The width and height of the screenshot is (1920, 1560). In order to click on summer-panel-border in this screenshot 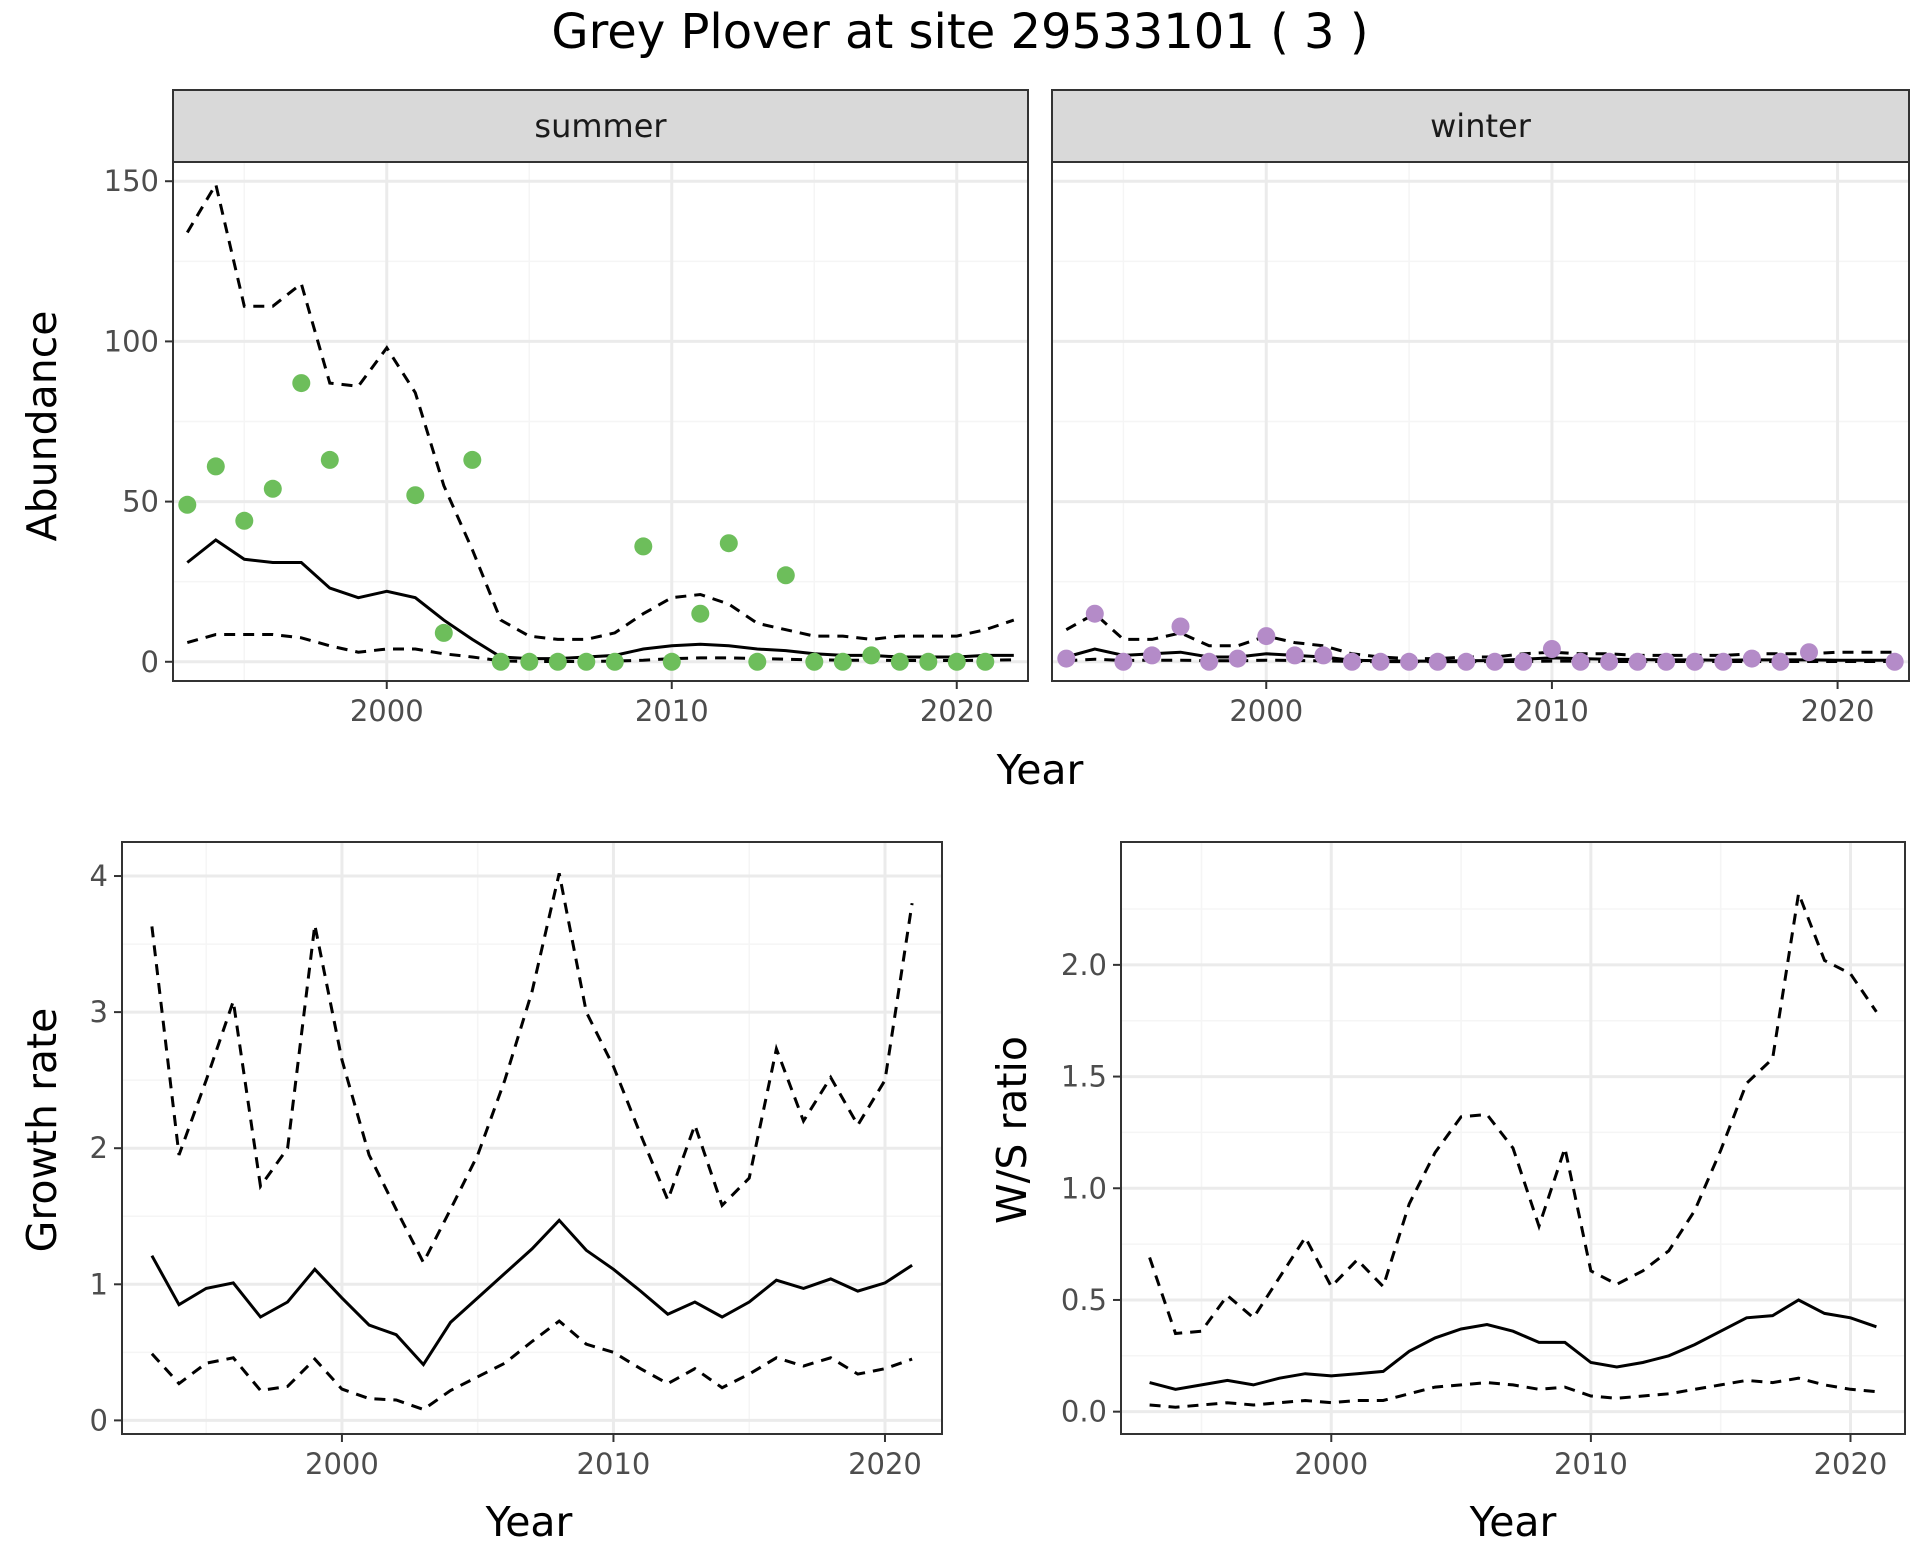, I will do `click(600, 421)`.